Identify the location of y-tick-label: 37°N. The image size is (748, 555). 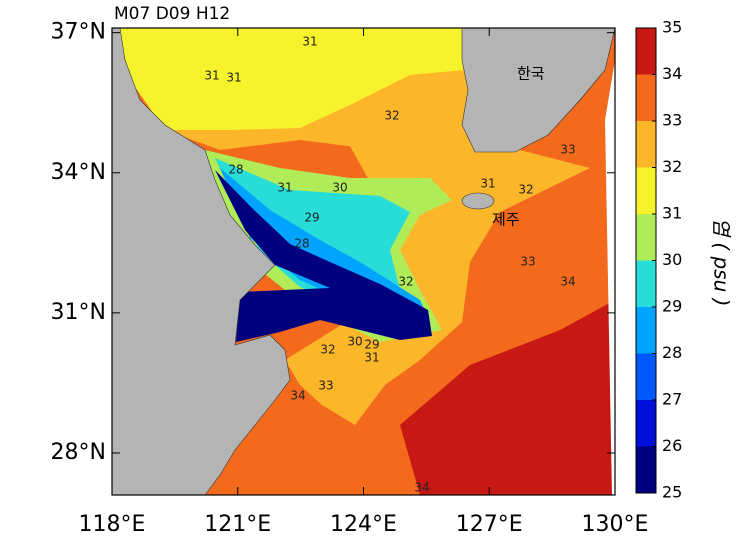
(78, 32).